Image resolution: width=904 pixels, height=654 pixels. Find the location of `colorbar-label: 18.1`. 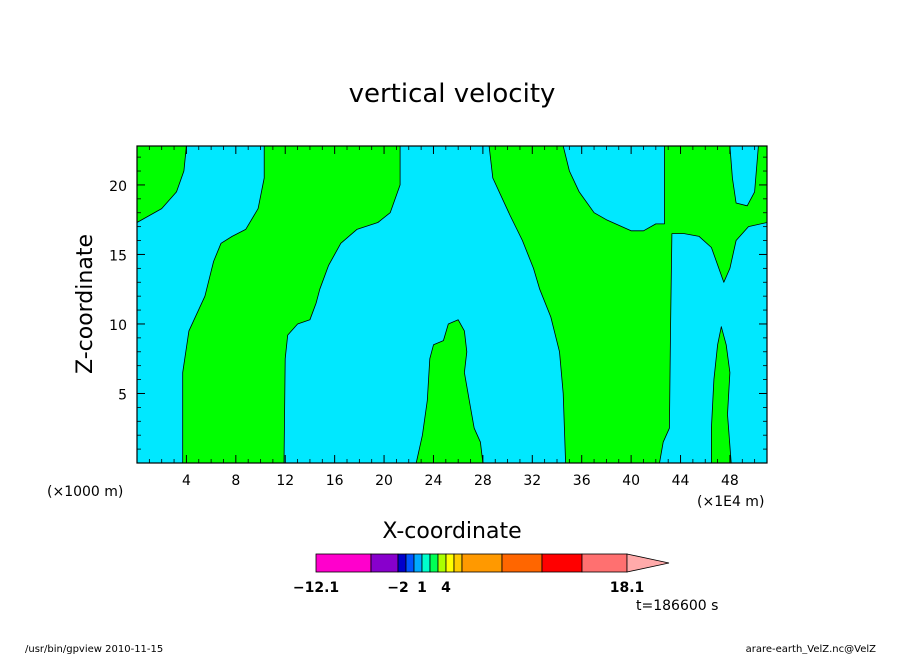

colorbar-label: 18.1 is located at coordinates (627, 588).